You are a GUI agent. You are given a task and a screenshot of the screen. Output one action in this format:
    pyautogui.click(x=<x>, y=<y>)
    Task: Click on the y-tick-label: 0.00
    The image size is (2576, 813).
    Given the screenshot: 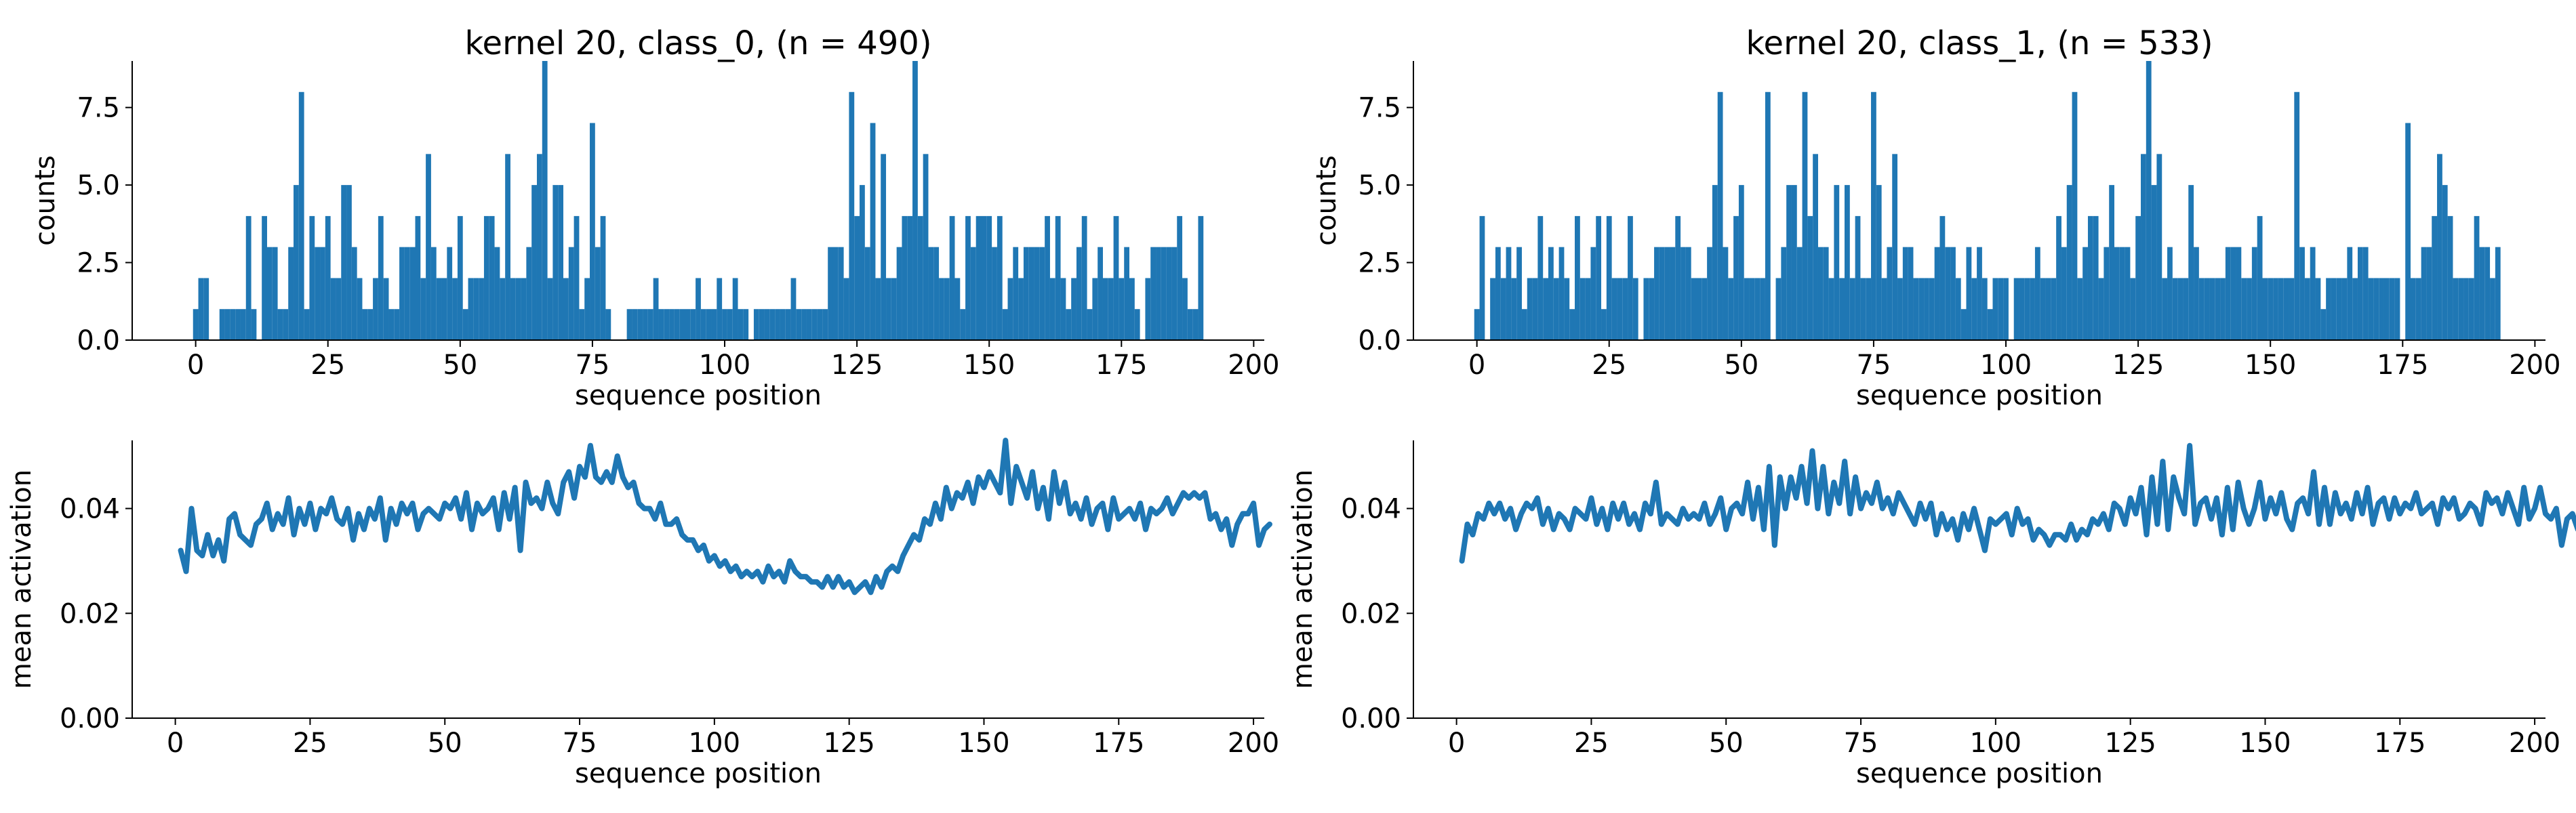 What is the action you would take?
    pyautogui.click(x=90, y=718)
    